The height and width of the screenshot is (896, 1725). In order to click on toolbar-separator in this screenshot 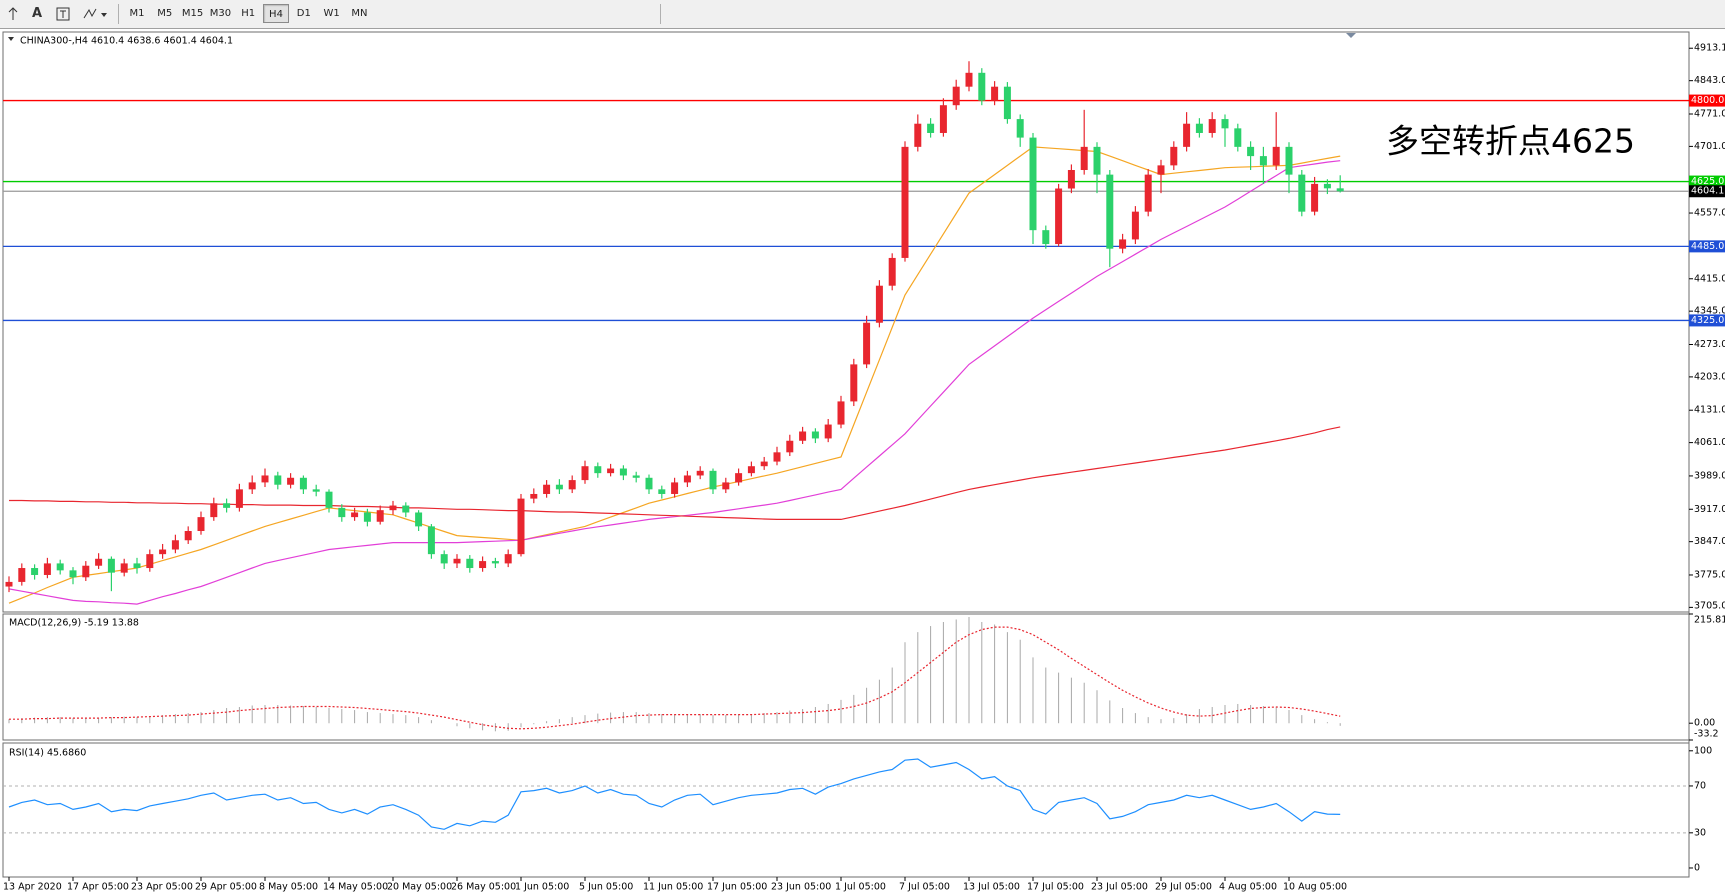, I will do `click(660, 14)`.